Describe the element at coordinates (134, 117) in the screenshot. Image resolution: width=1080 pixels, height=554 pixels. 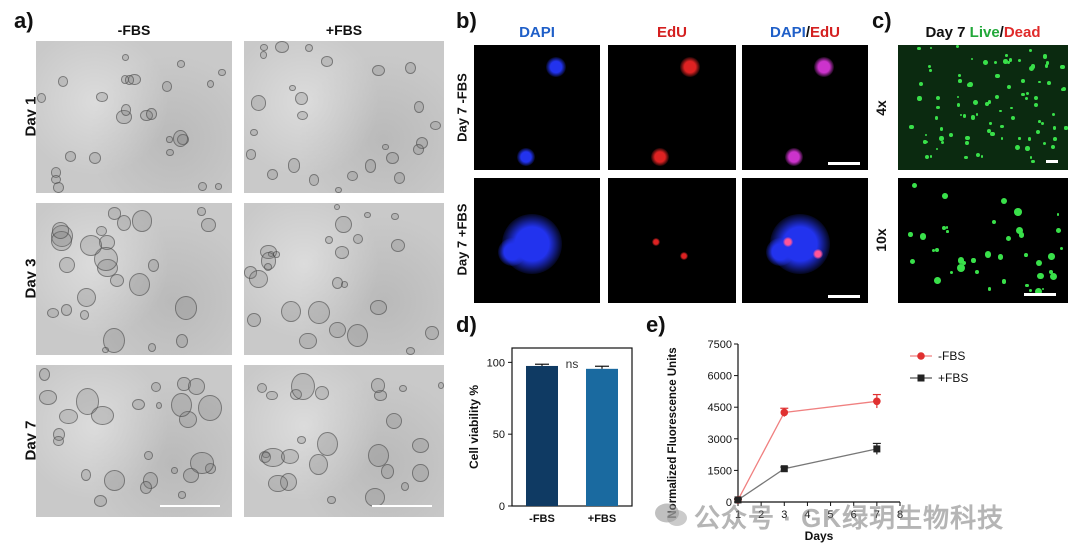
I see `micrograph-day1-minus-fbs` at that location.